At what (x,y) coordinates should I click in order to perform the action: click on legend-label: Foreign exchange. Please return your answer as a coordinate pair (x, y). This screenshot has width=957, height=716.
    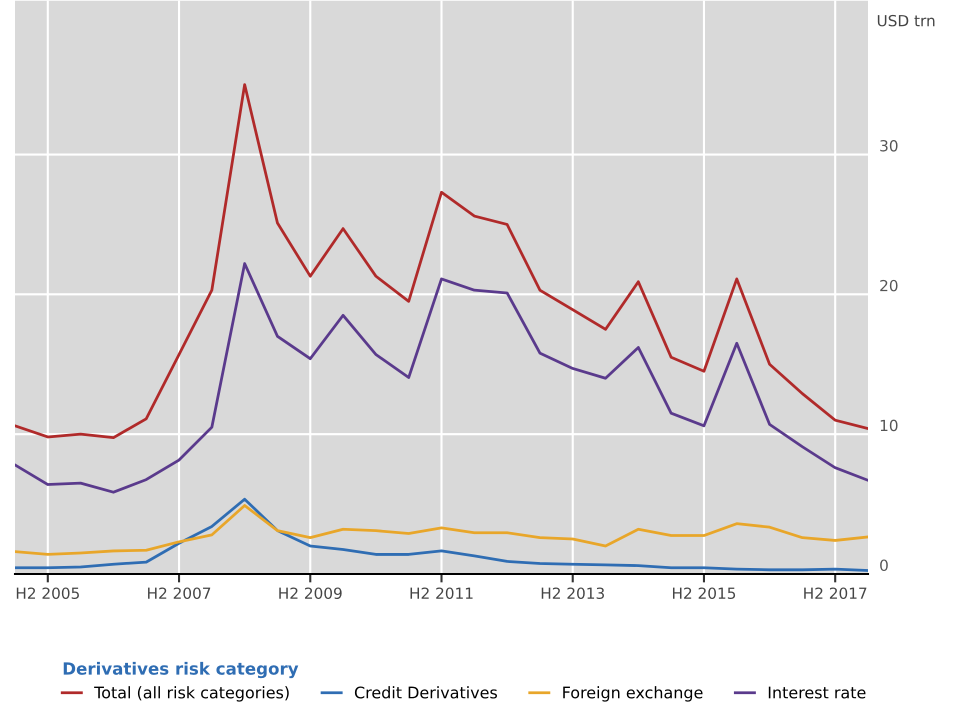
    Looking at the image, I should click on (633, 694).